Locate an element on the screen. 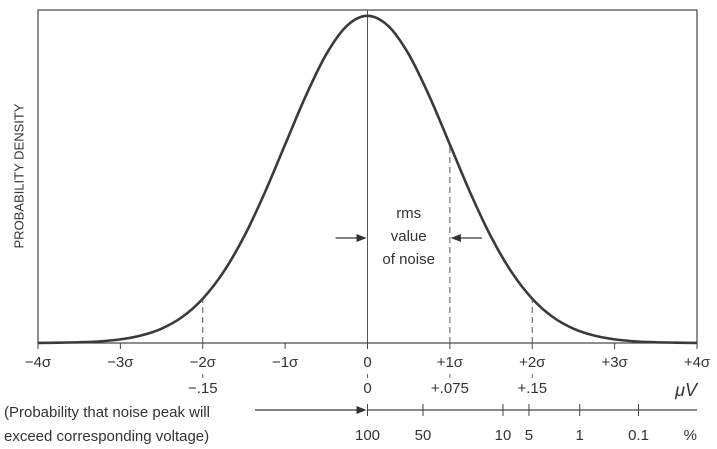 The width and height of the screenshot is (717, 449). voltage-label: +.075 is located at coordinates (450, 388).